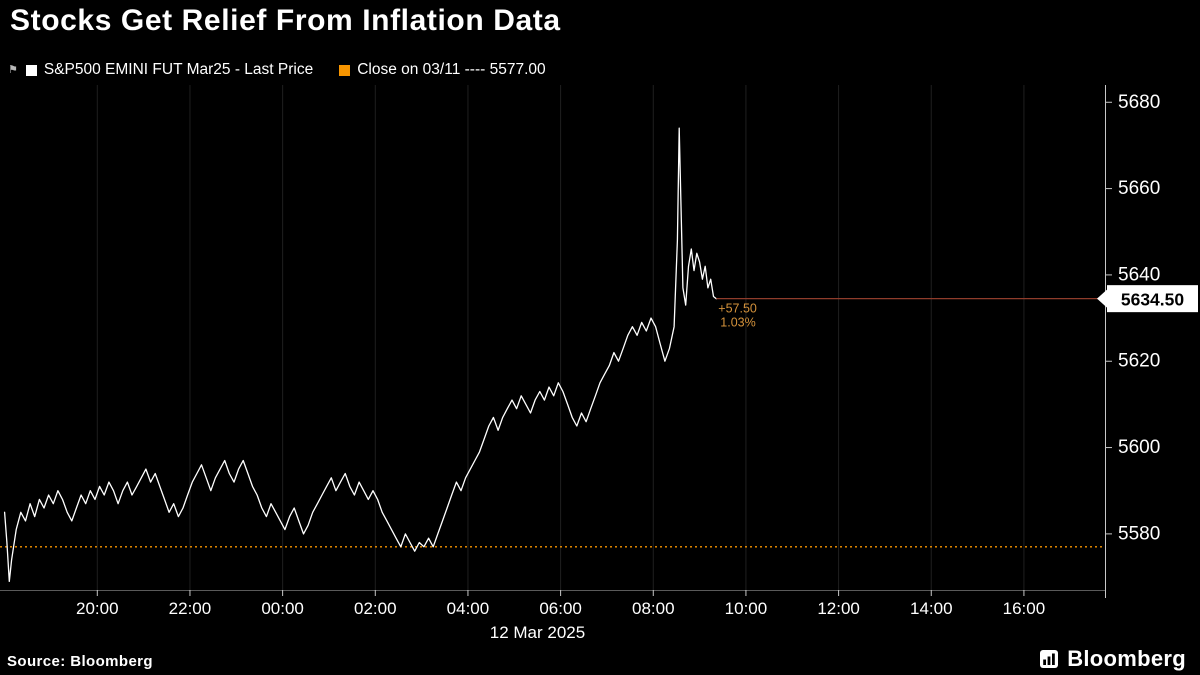 The height and width of the screenshot is (675, 1200). What do you see at coordinates (178, 69) in the screenshot?
I see `legend-label-last-price: S&P500 EMINI FUT Mar25 - Last Price` at bounding box center [178, 69].